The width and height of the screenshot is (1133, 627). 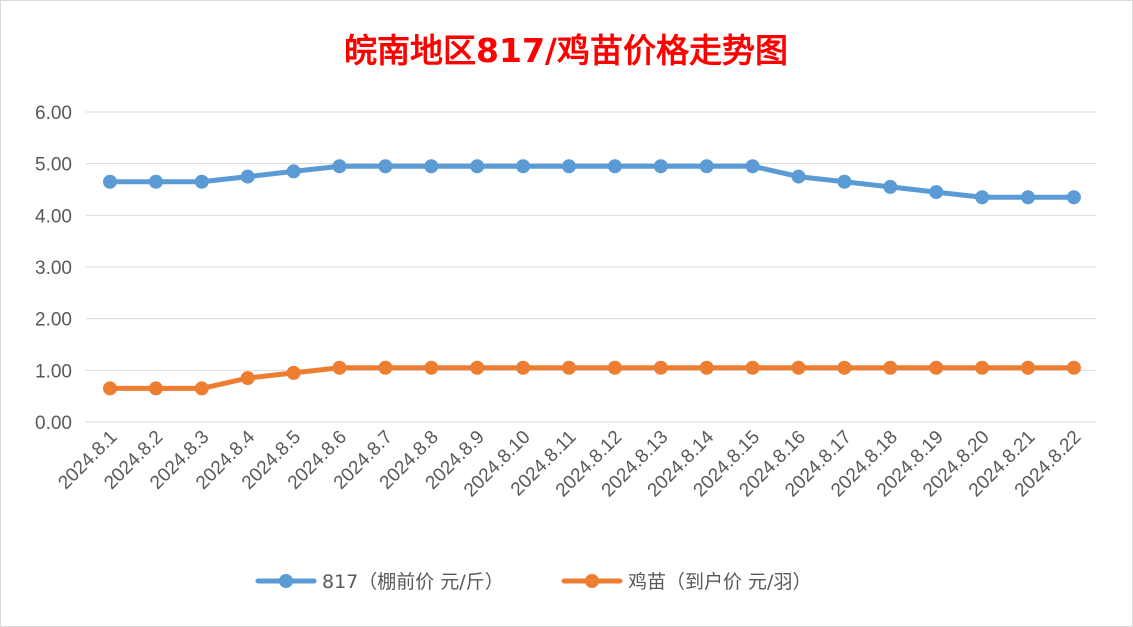 I want to click on legend-item: 鸡苗（到户价 元/羽）, so click(x=686, y=582).